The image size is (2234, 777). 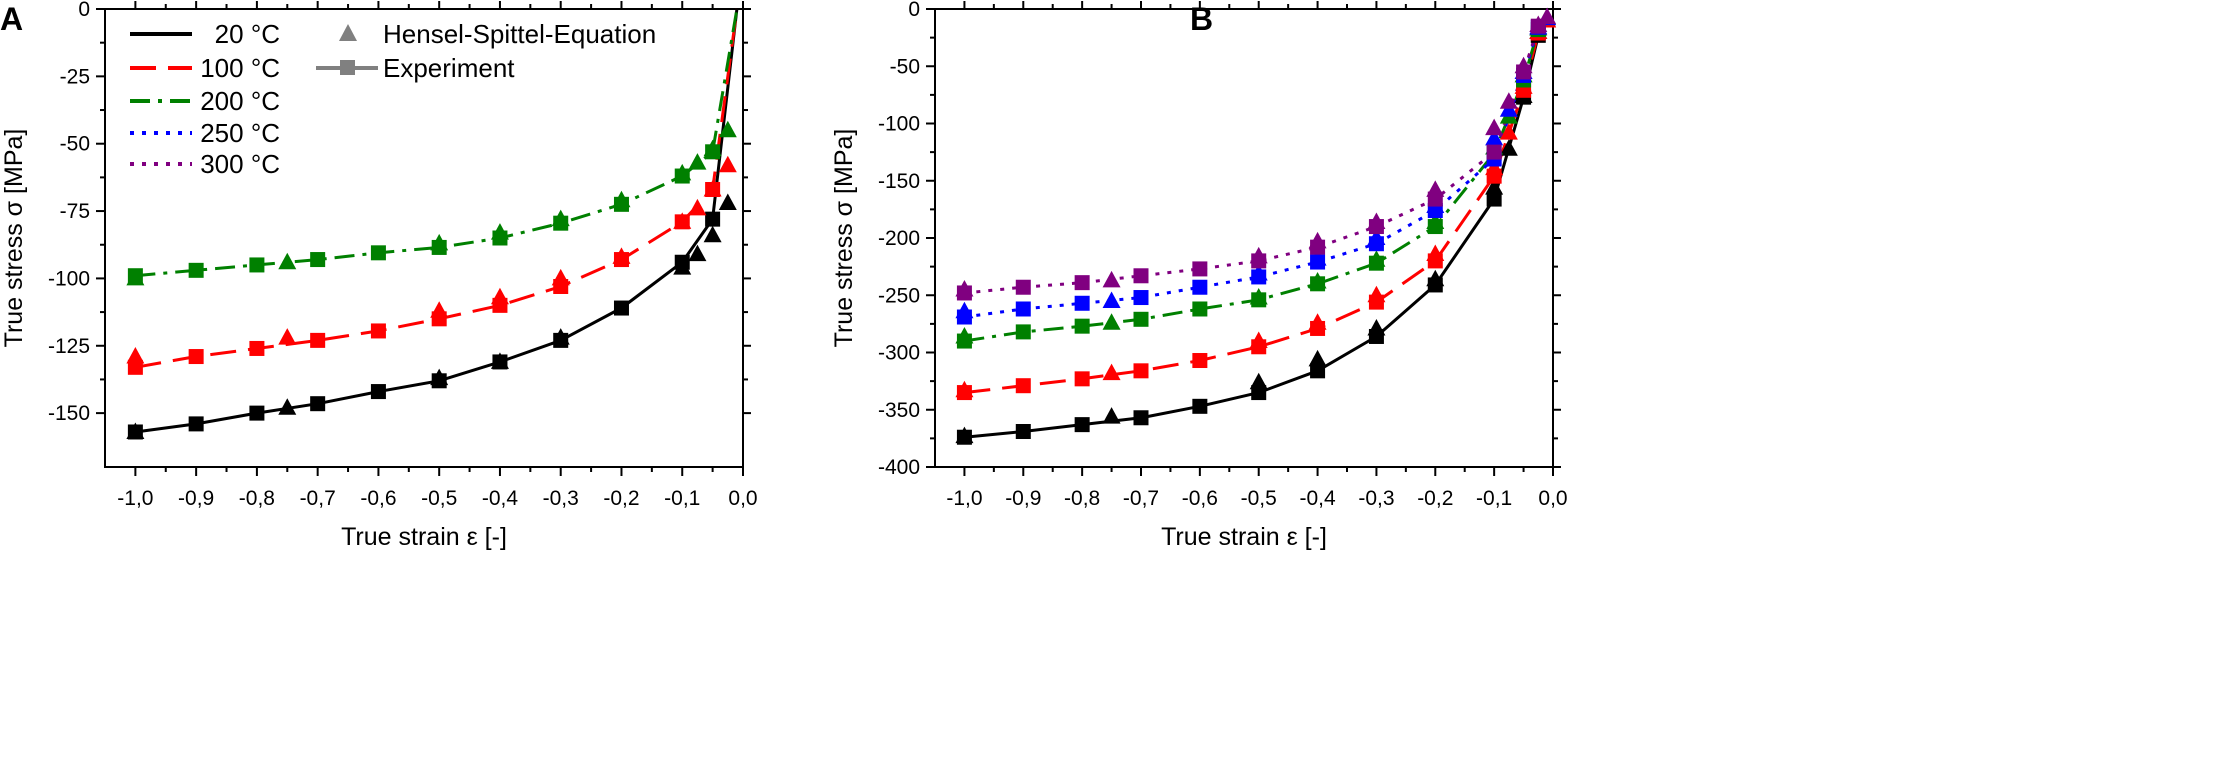 What do you see at coordinates (135, 498) in the screenshot?
I see `x-tick-label: -1,0` at bounding box center [135, 498].